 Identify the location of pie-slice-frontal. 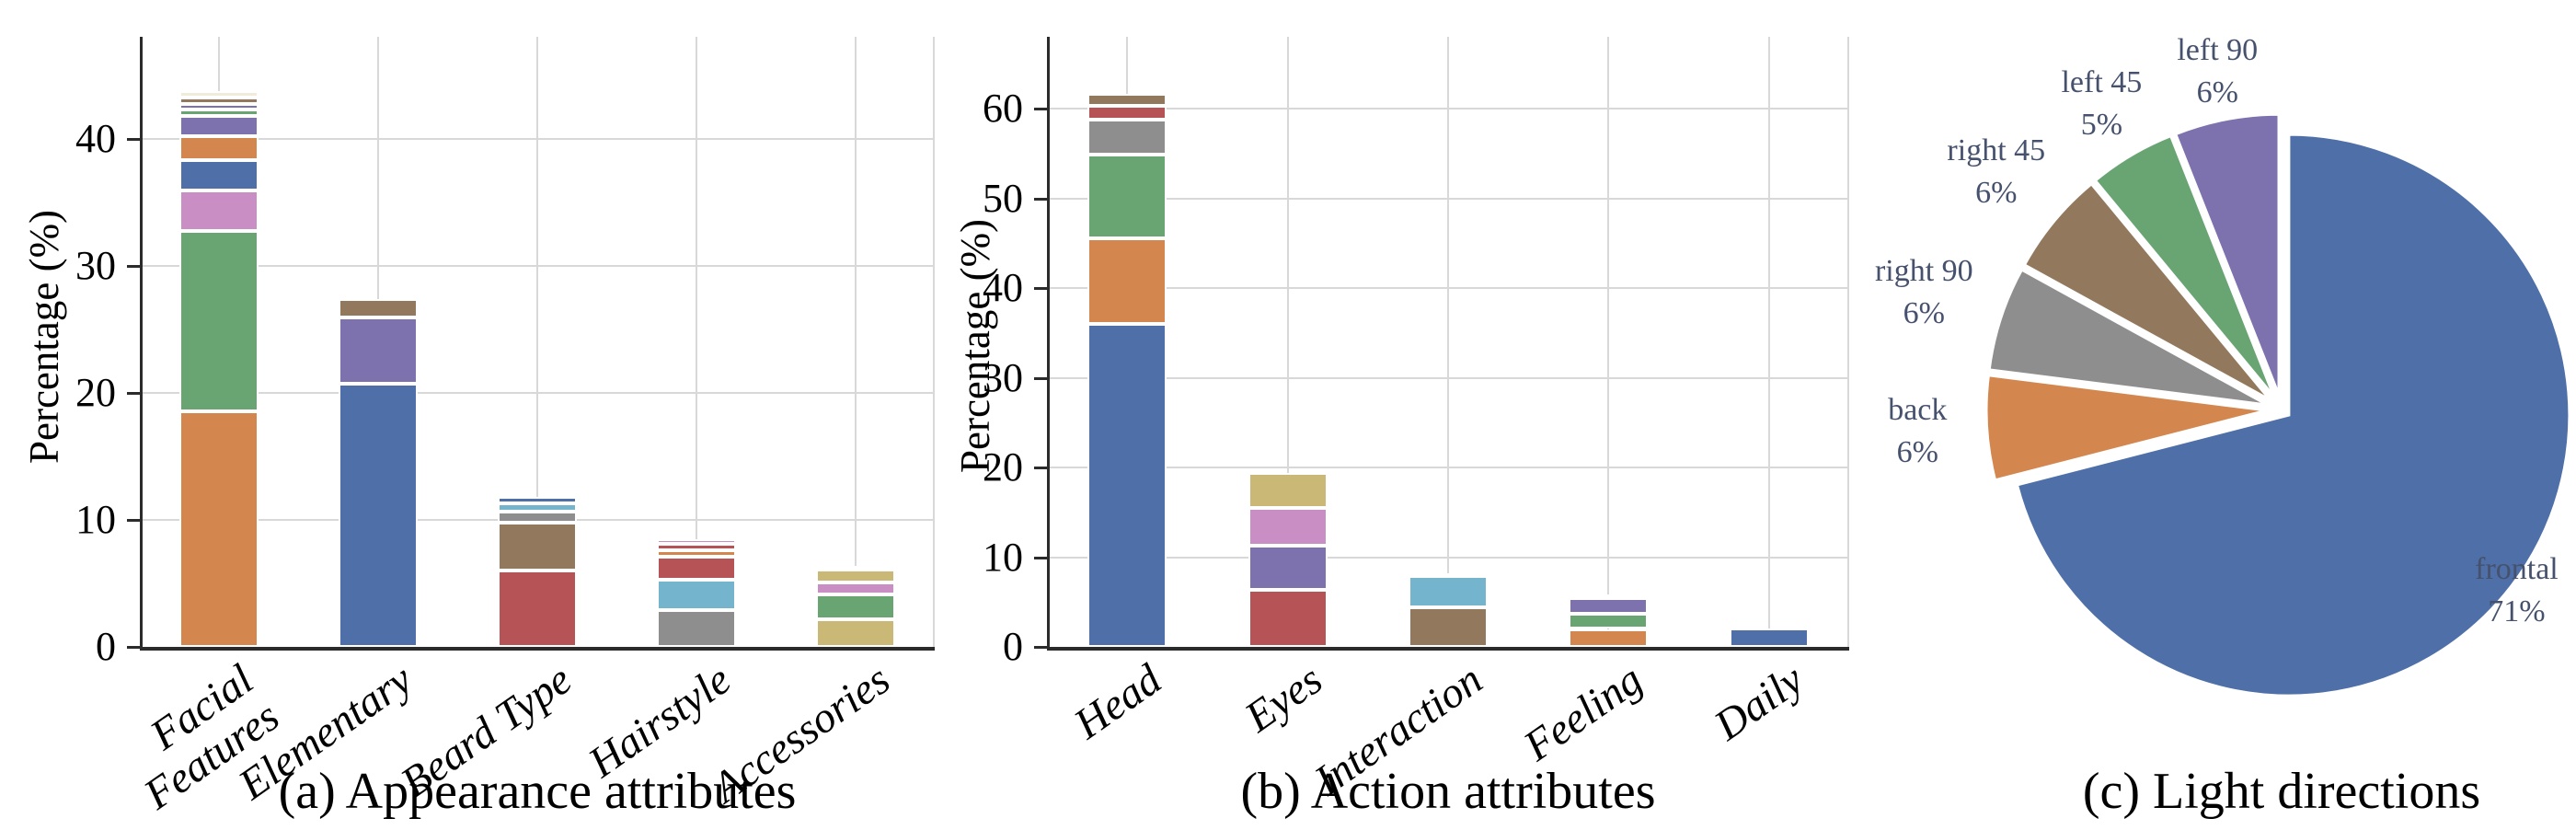
(2293, 415).